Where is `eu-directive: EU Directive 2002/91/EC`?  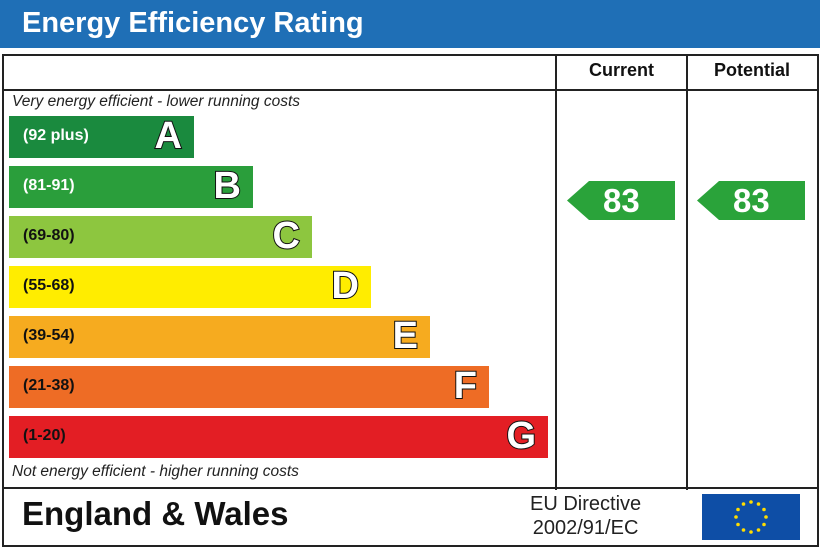 eu-directive: EU Directive 2002/91/EC is located at coordinates (585, 516).